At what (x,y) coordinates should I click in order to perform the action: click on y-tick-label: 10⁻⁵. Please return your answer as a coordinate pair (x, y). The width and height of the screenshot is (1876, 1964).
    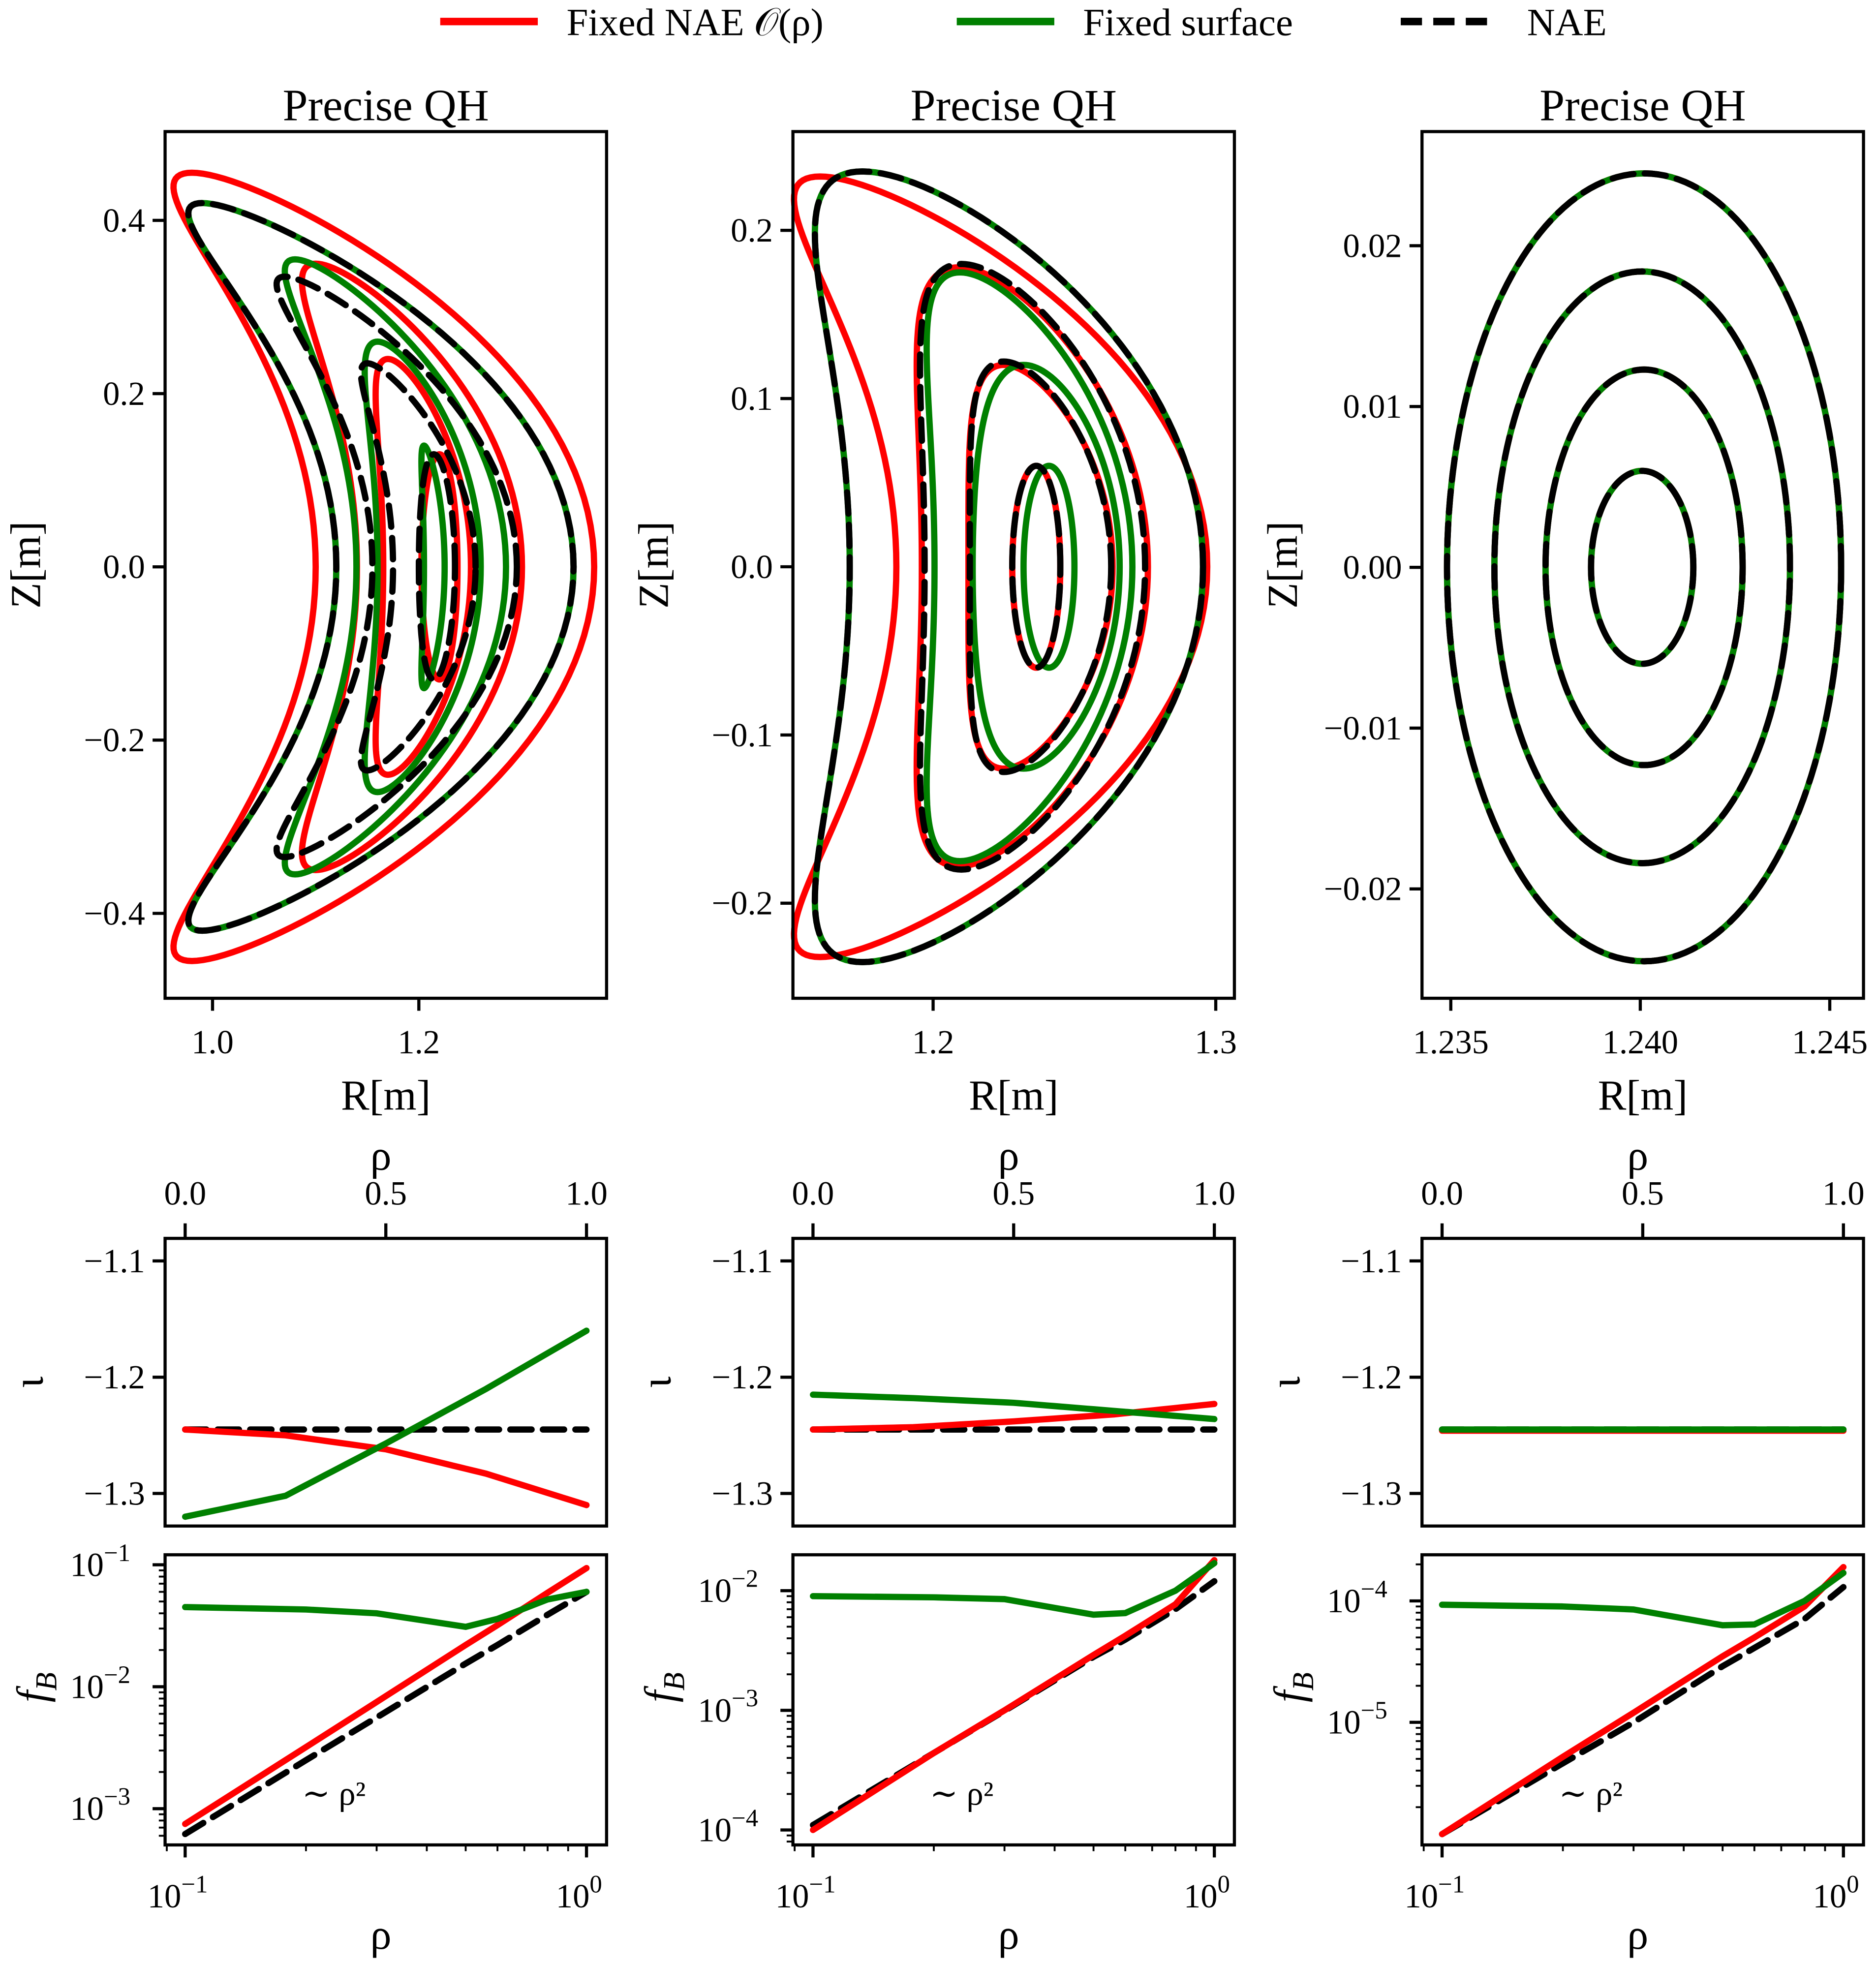
    Looking at the image, I should click on (1357, 1718).